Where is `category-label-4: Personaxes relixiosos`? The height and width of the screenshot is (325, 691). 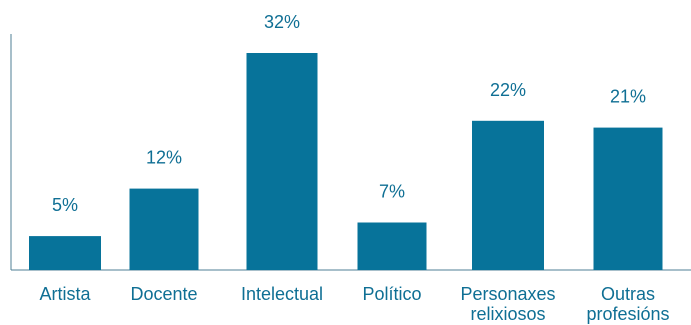 category-label-4: Personaxes relixiosos is located at coordinates (507, 304).